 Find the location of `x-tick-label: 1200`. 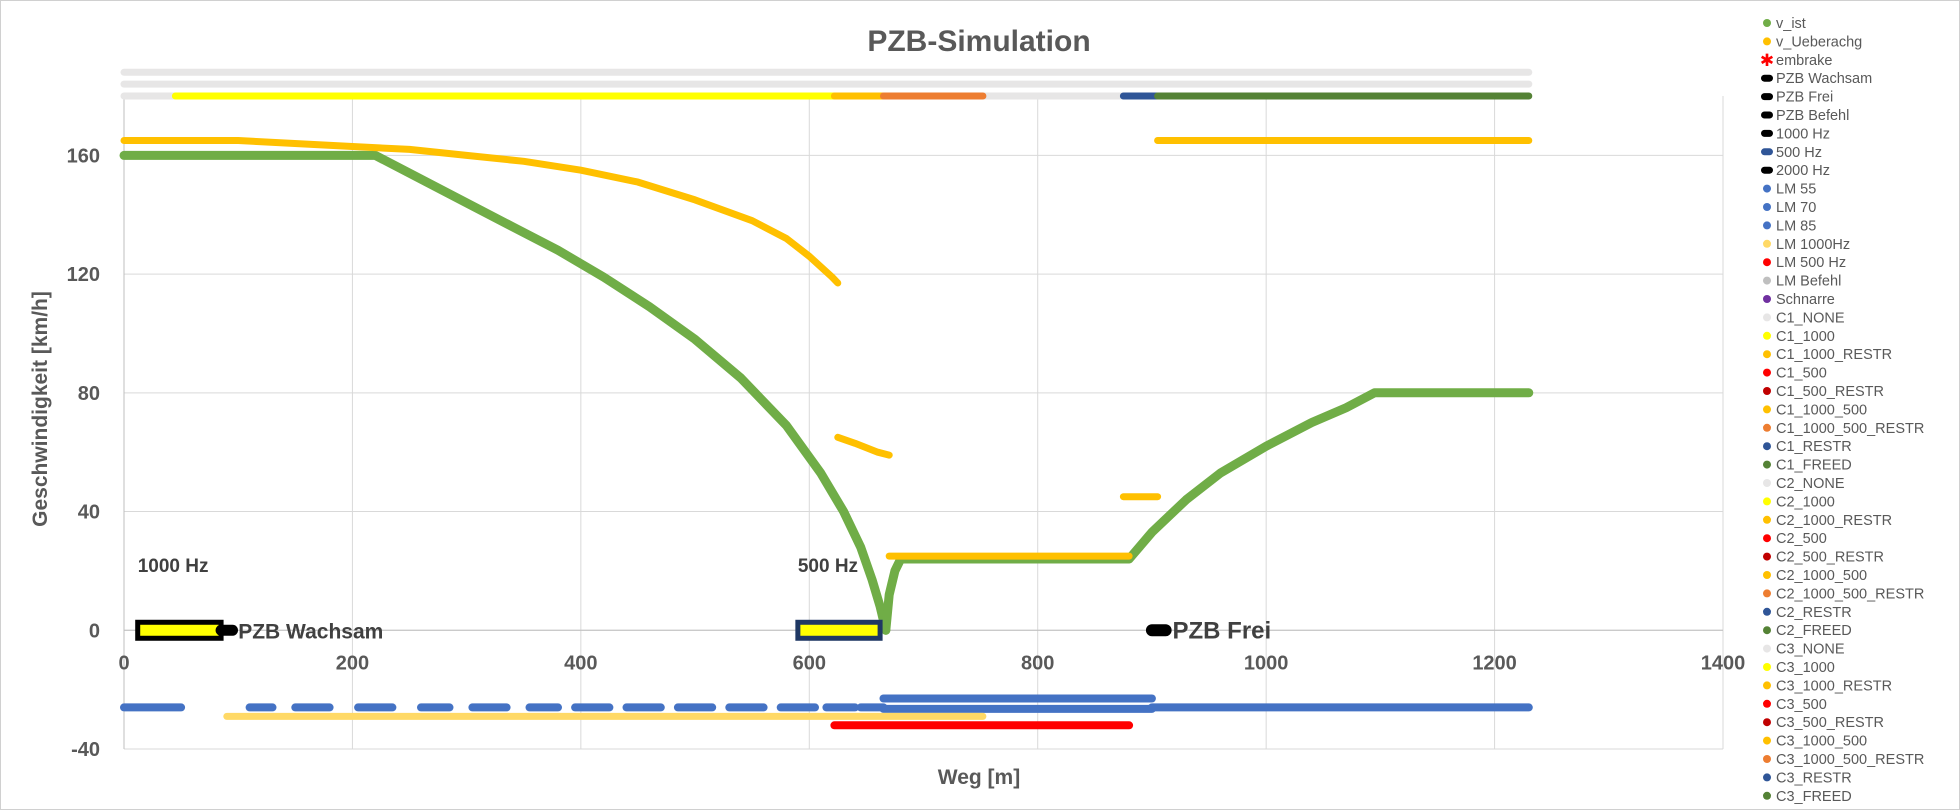

x-tick-label: 1200 is located at coordinates (1494, 663).